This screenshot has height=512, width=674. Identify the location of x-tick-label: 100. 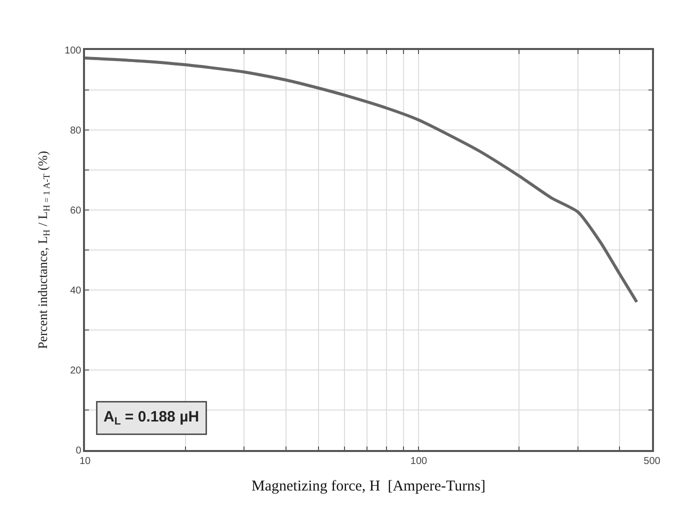
(419, 461).